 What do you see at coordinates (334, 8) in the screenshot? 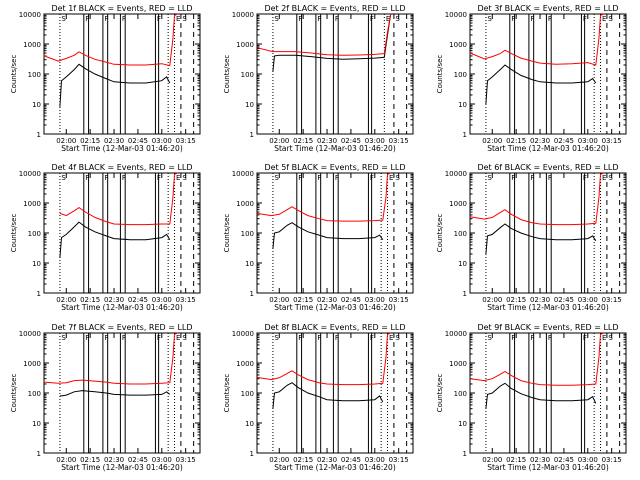
I see `chart-title: Det 2f BLACK = Events, RED = LLD` at bounding box center [334, 8].